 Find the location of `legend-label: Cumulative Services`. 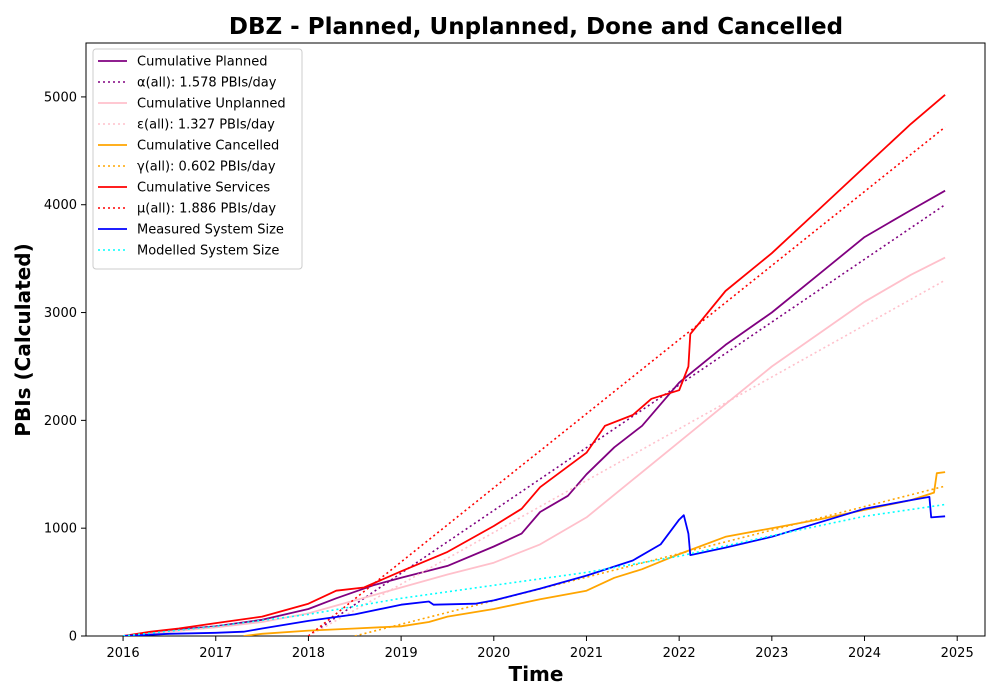

legend-label: Cumulative Services is located at coordinates (203, 188).